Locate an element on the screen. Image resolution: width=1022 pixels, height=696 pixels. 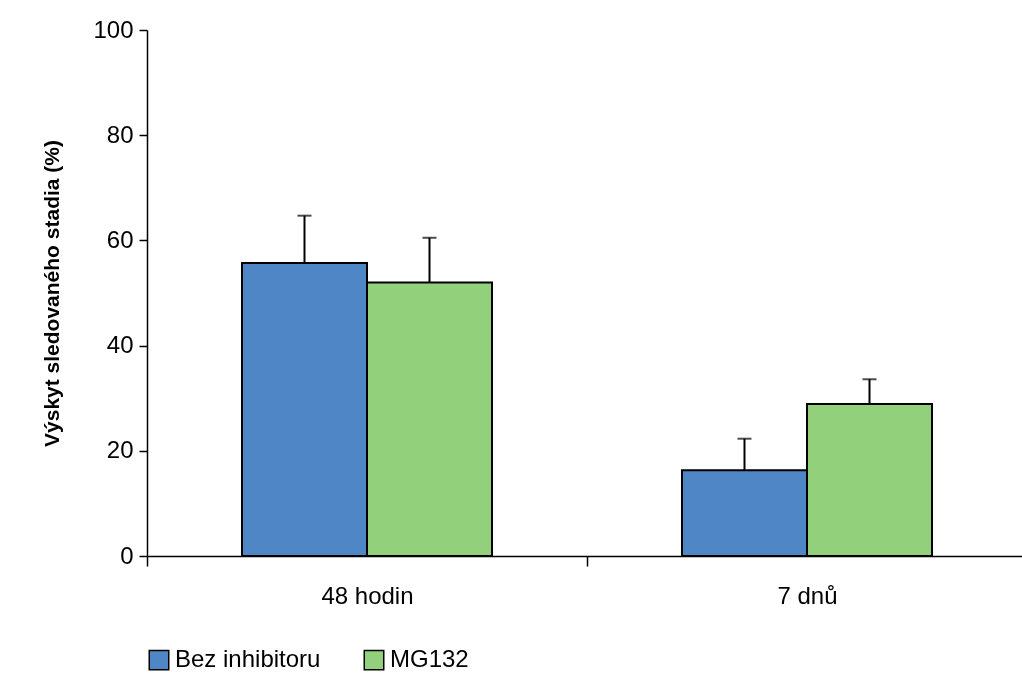
x-tick-label: 7 dnů is located at coordinates (807, 595).